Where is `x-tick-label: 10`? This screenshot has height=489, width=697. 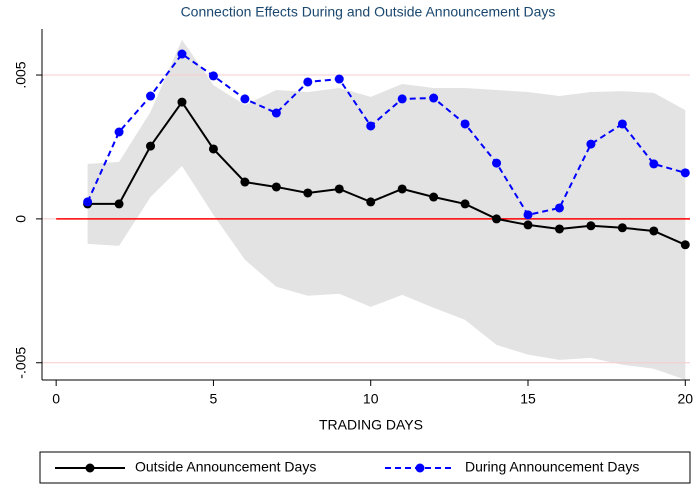 x-tick-label: 10 is located at coordinates (371, 399).